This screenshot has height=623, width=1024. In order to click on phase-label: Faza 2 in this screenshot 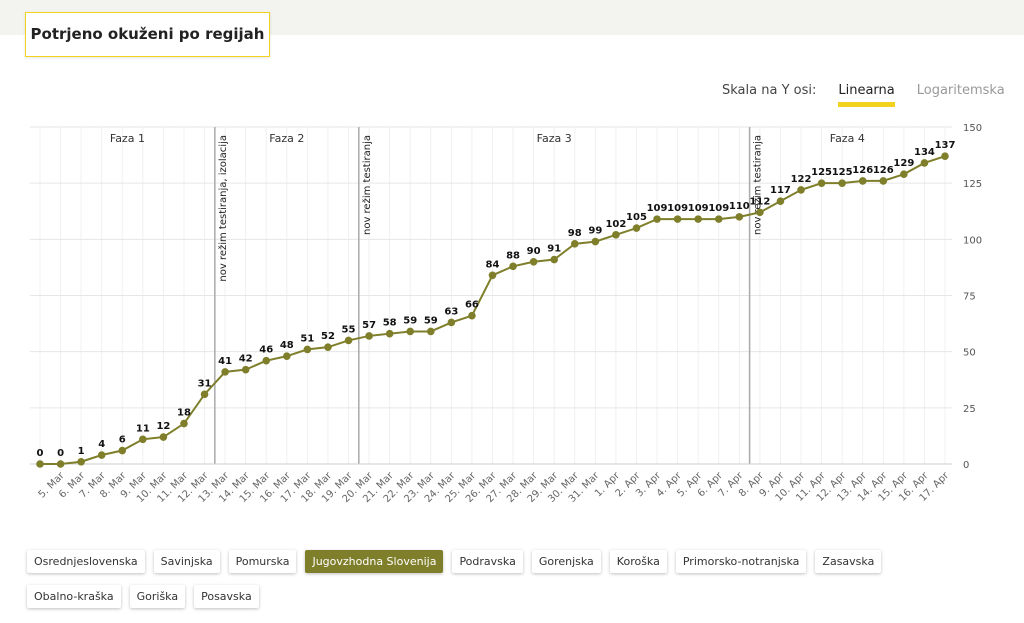, I will do `click(286, 138)`.